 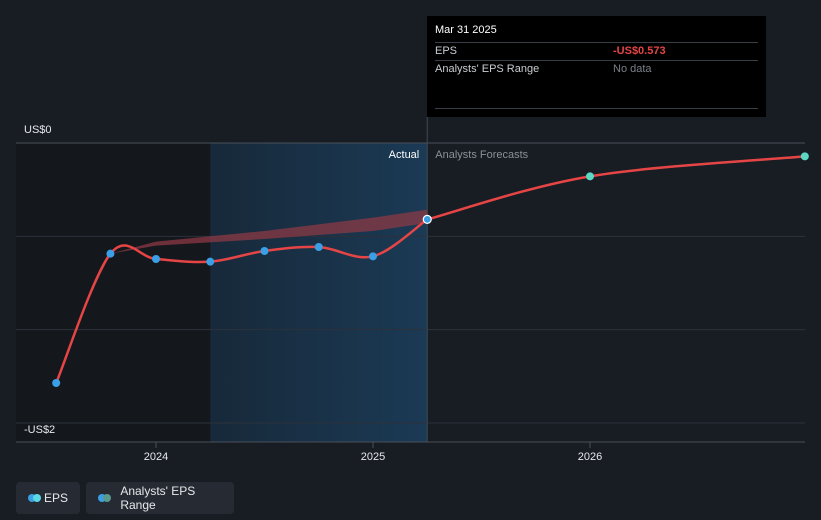 What do you see at coordinates (156, 457) in the screenshot?
I see `x-tick-label: 2024` at bounding box center [156, 457].